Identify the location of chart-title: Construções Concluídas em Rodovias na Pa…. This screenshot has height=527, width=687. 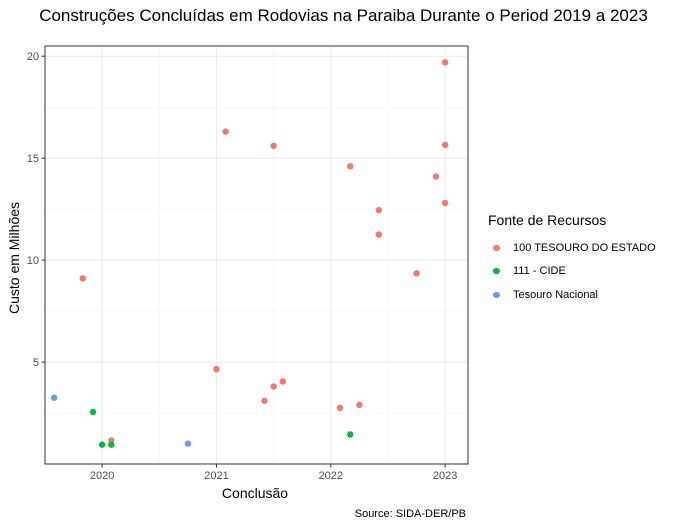
(343, 15).